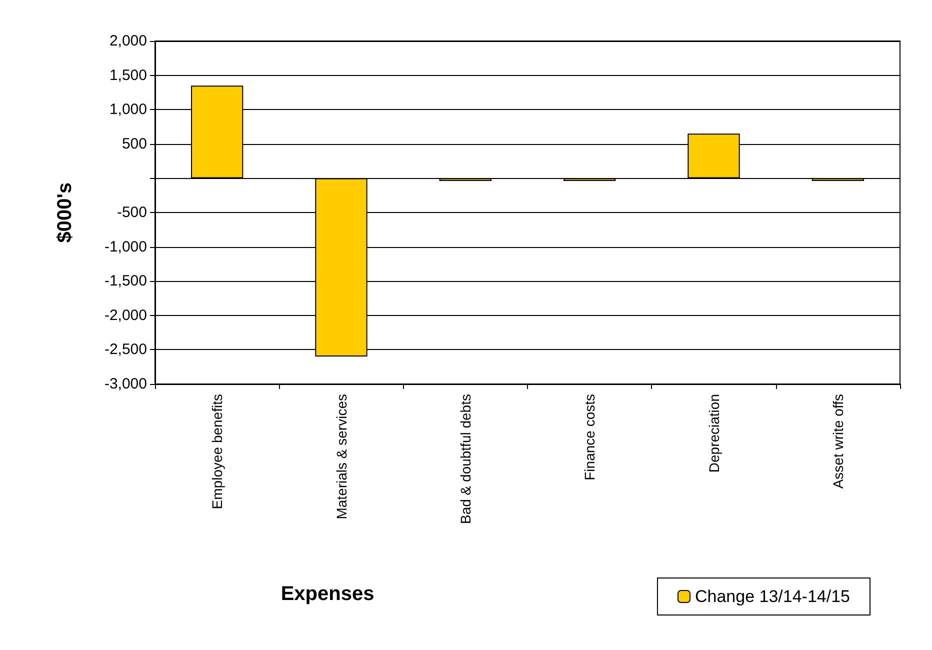  Describe the element at coordinates (217, 452) in the screenshot. I see `x-tick-label: Employee benefits` at that location.